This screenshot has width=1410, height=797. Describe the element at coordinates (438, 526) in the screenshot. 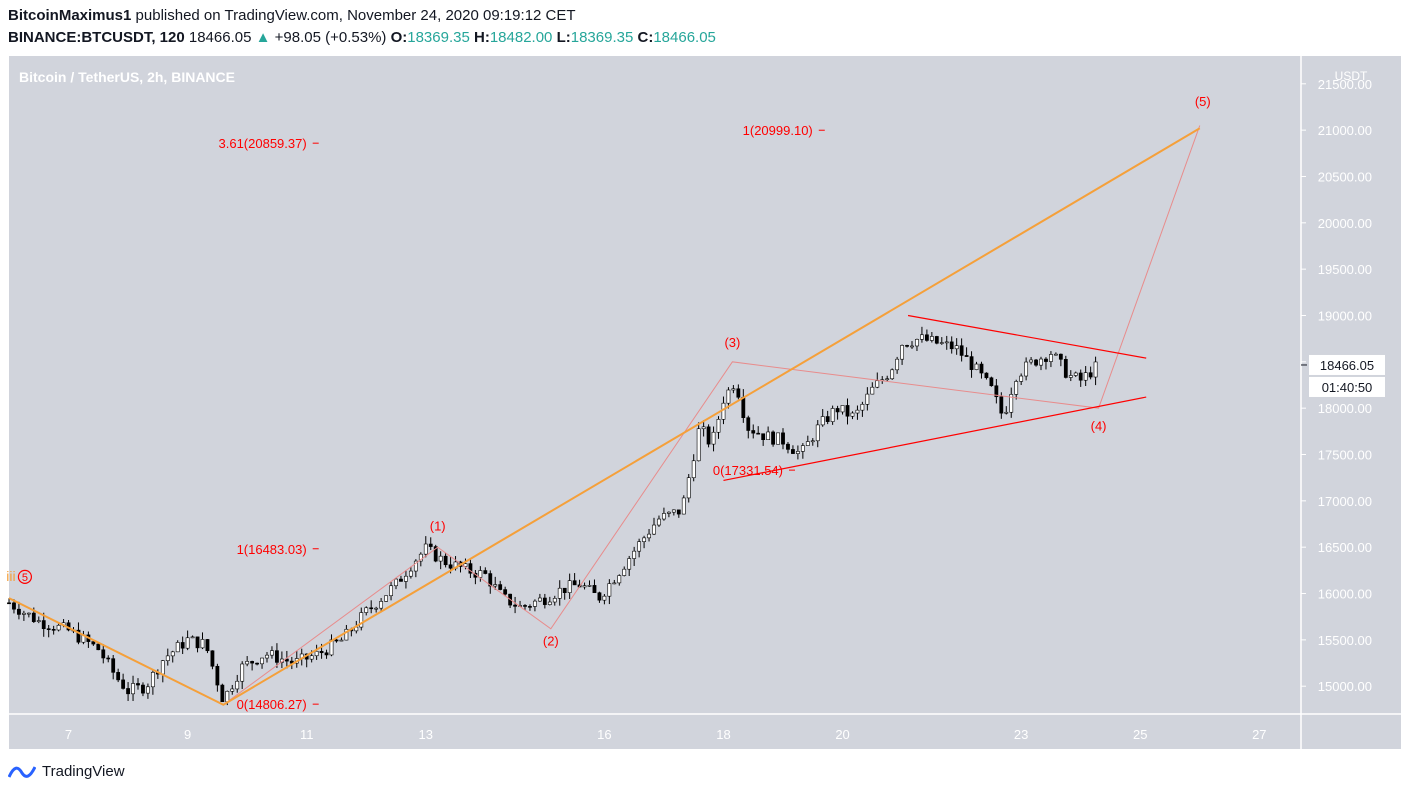

I see `wave-label: (1)` at that location.